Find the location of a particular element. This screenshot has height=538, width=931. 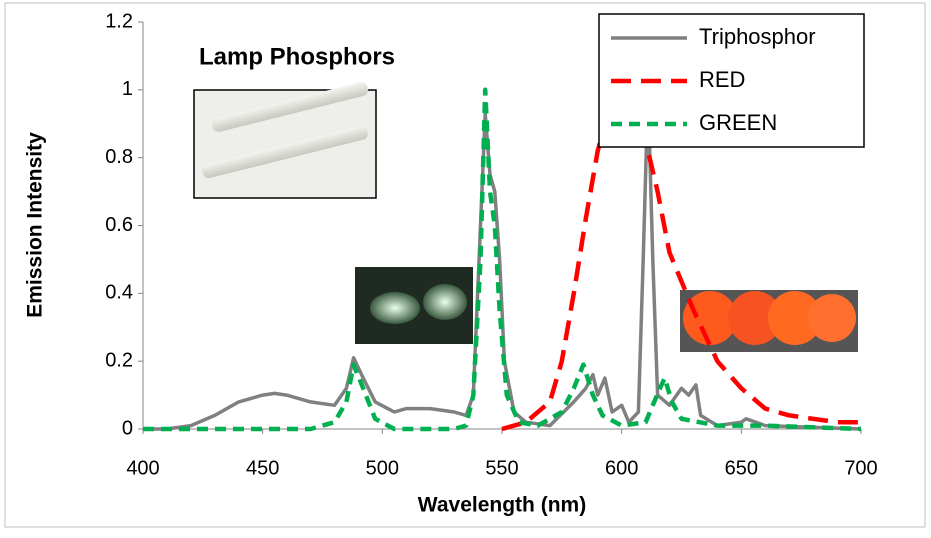

x-tick-label: 650 is located at coordinates (741, 468).